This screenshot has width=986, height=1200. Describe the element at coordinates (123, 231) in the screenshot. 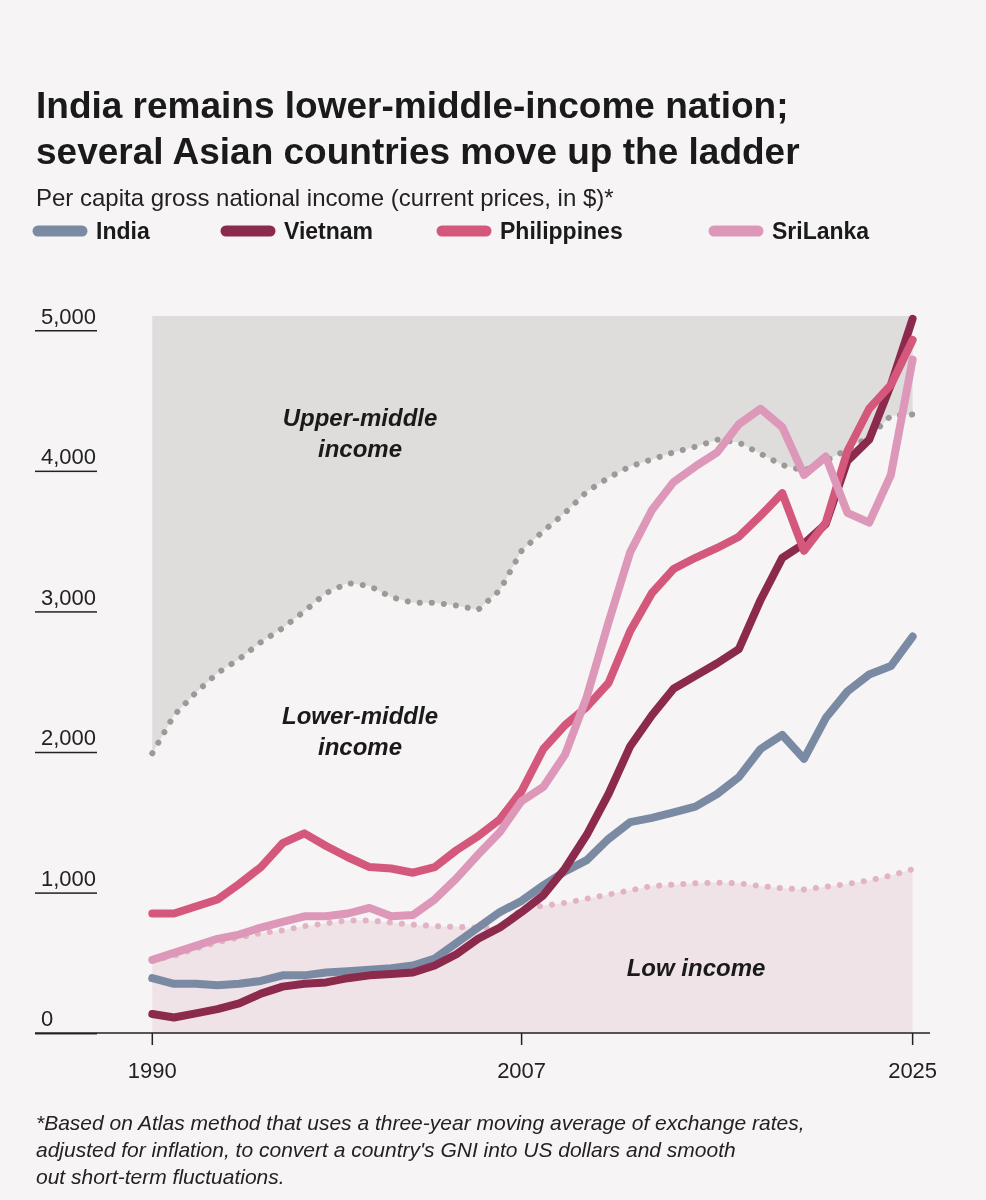

I see `legend-label: India` at that location.